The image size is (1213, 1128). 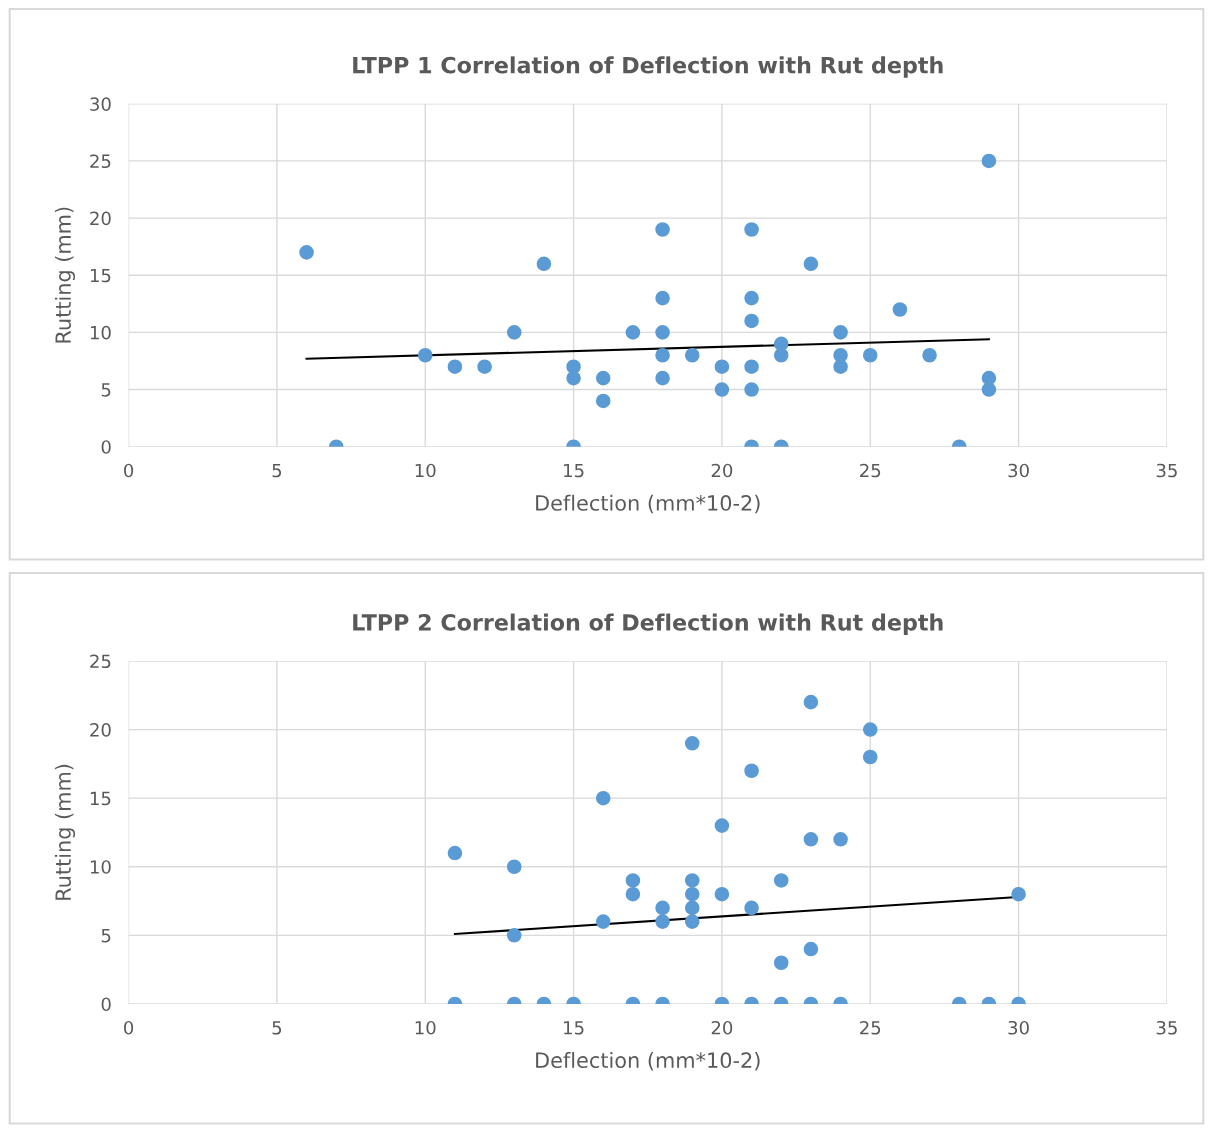 What do you see at coordinates (648, 624) in the screenshot?
I see `chart-title: LTPP 2 Correlation of Deflection with Rut depth` at bounding box center [648, 624].